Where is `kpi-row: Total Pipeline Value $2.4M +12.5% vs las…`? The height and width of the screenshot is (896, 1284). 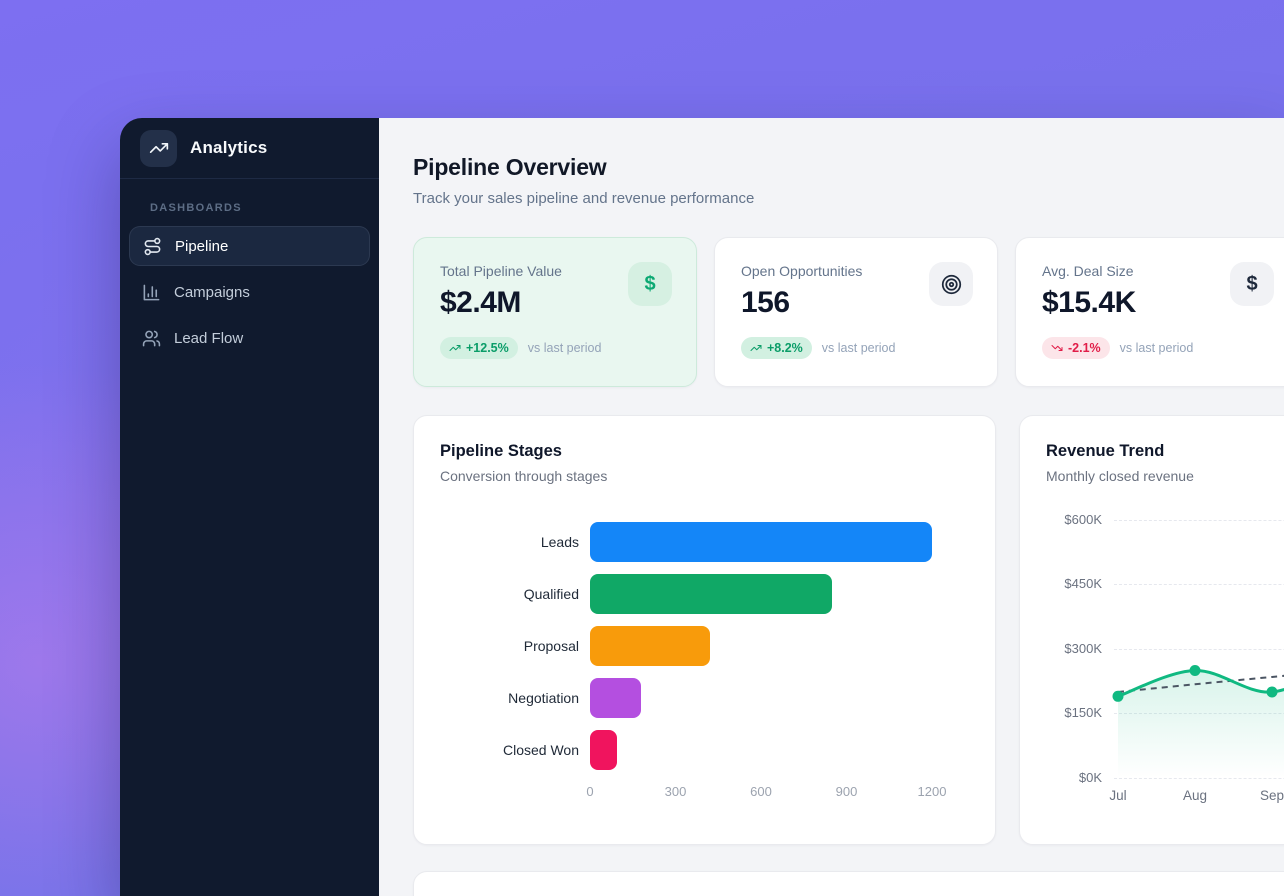
kpi-row: Total Pipeline Value $2.4M +12.5% vs las… is located at coordinates (848, 312).